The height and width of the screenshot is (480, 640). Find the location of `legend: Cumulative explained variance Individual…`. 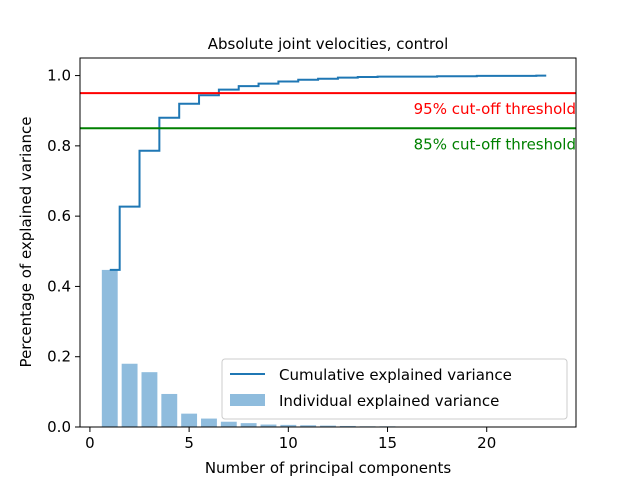

legend: Cumulative explained variance Individual… is located at coordinates (394, 389).